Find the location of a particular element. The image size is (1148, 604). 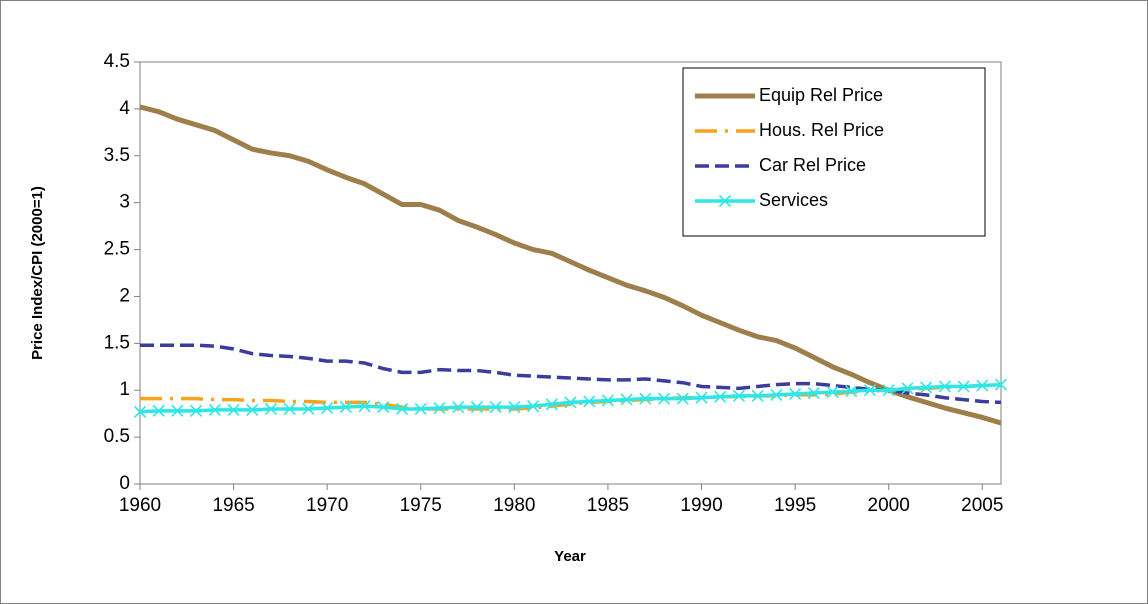

y-tick-label: 4.5 is located at coordinates (117, 61).